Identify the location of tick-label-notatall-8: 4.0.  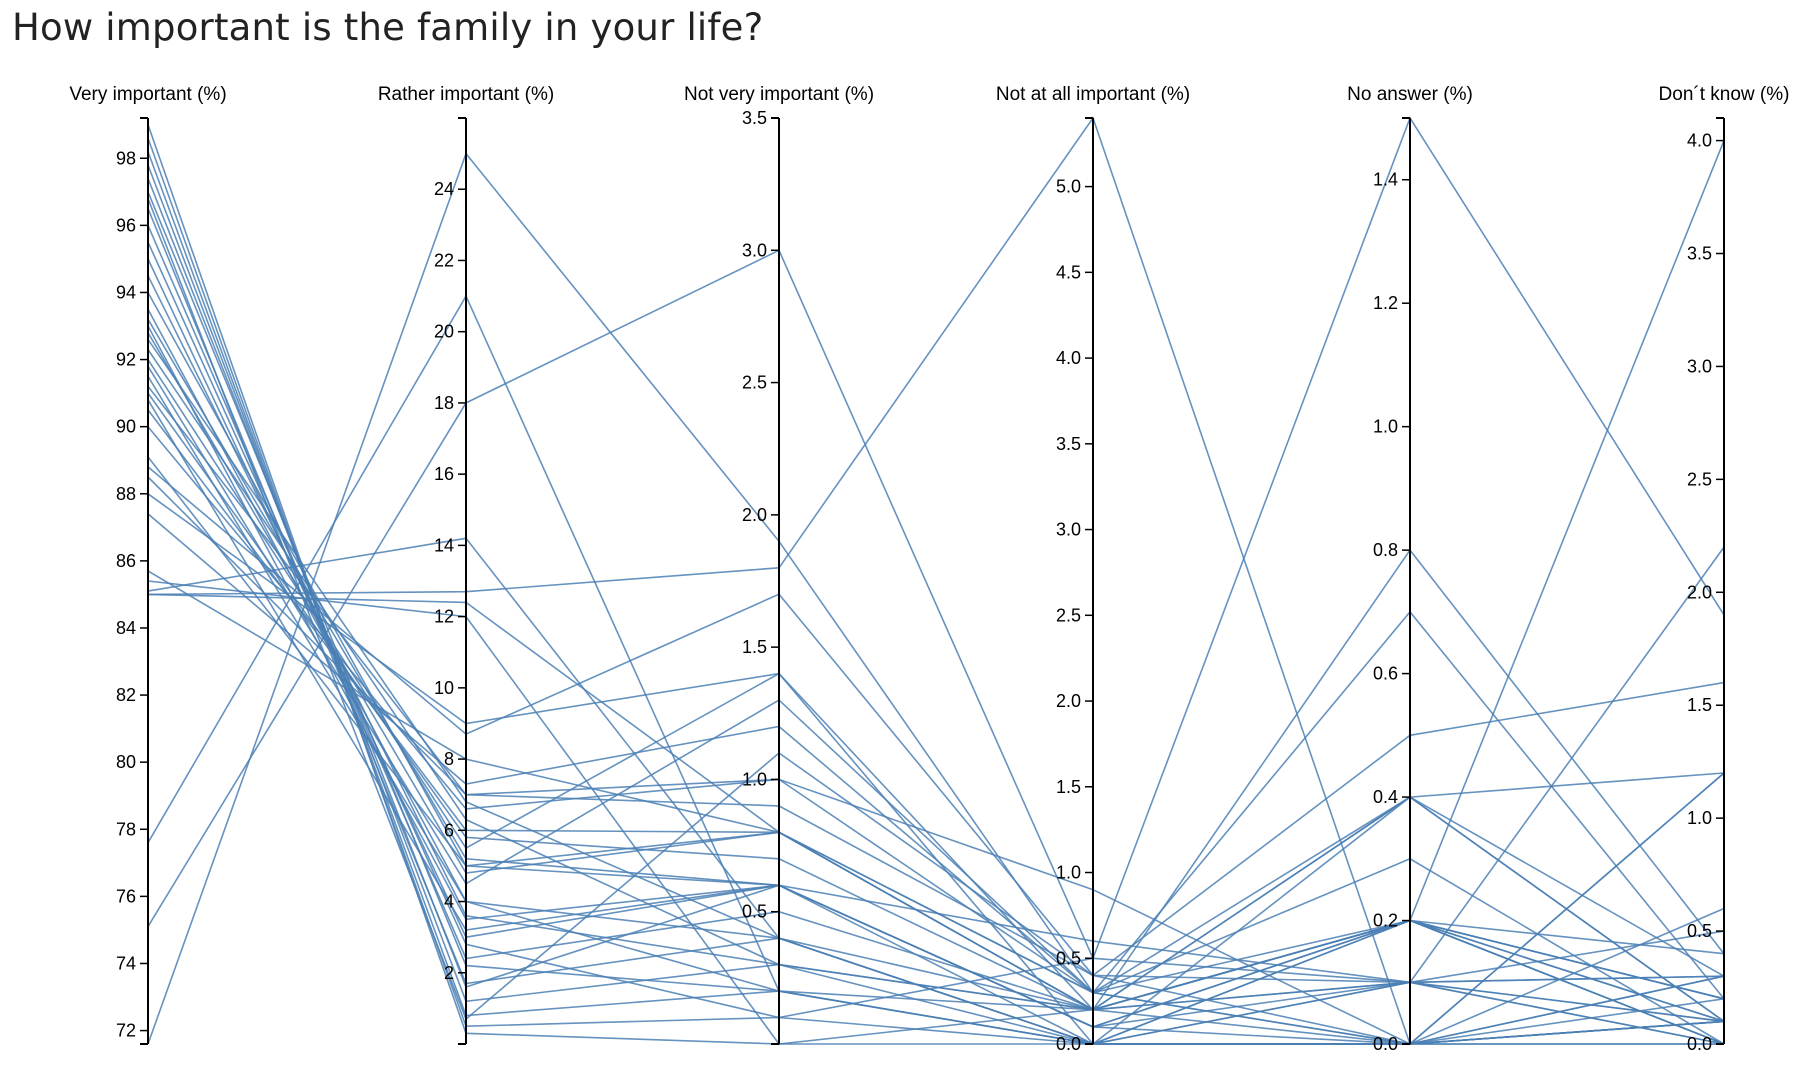
(1068, 358).